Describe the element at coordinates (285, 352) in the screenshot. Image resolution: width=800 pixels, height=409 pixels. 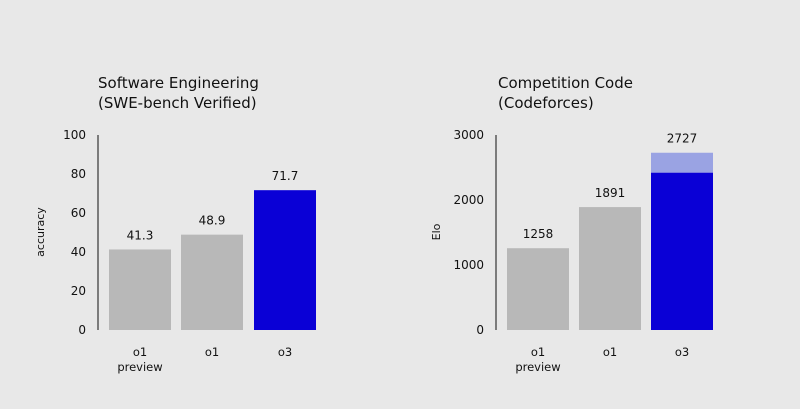
I see `chart-1-x-tick-label: o3` at that location.